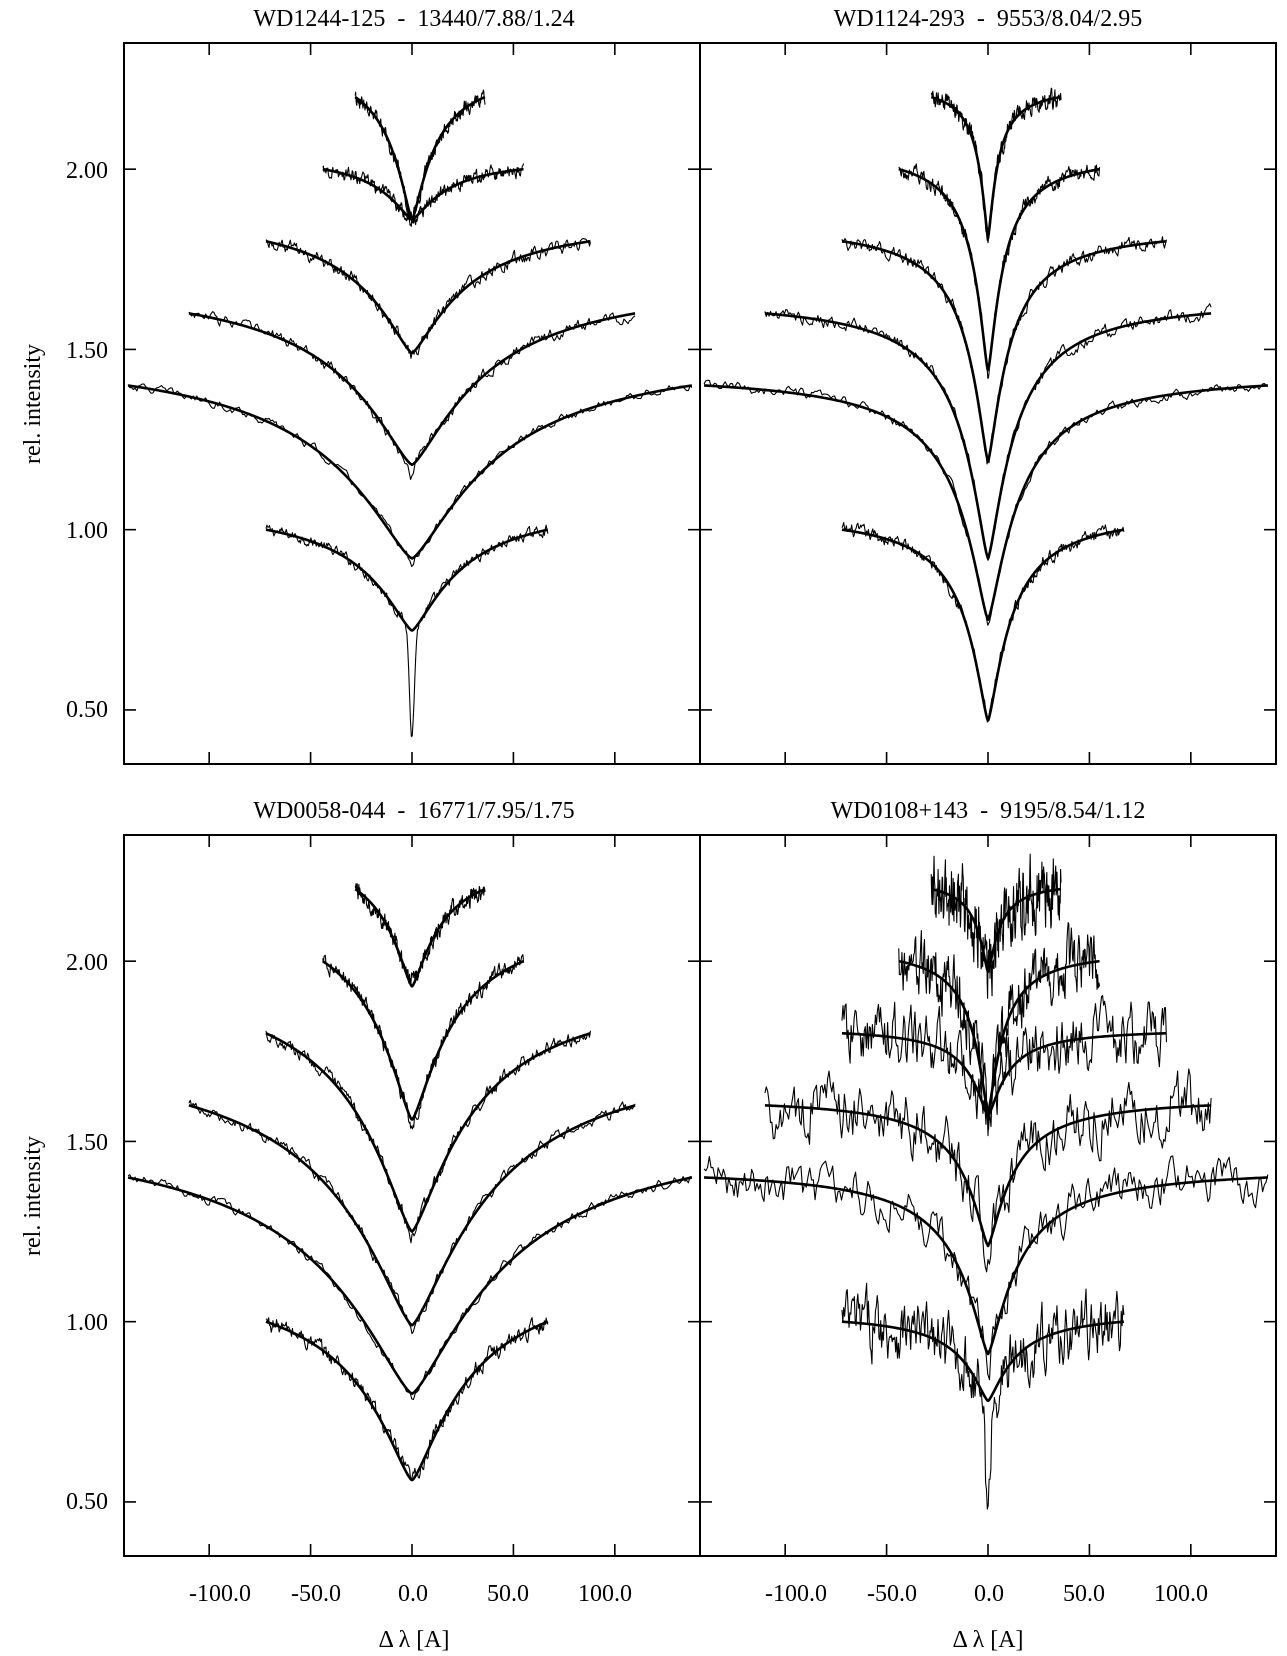  Describe the element at coordinates (413, 811) in the screenshot. I see `panel-title: WD0058-044 - 16771/7.95/1.75` at that location.